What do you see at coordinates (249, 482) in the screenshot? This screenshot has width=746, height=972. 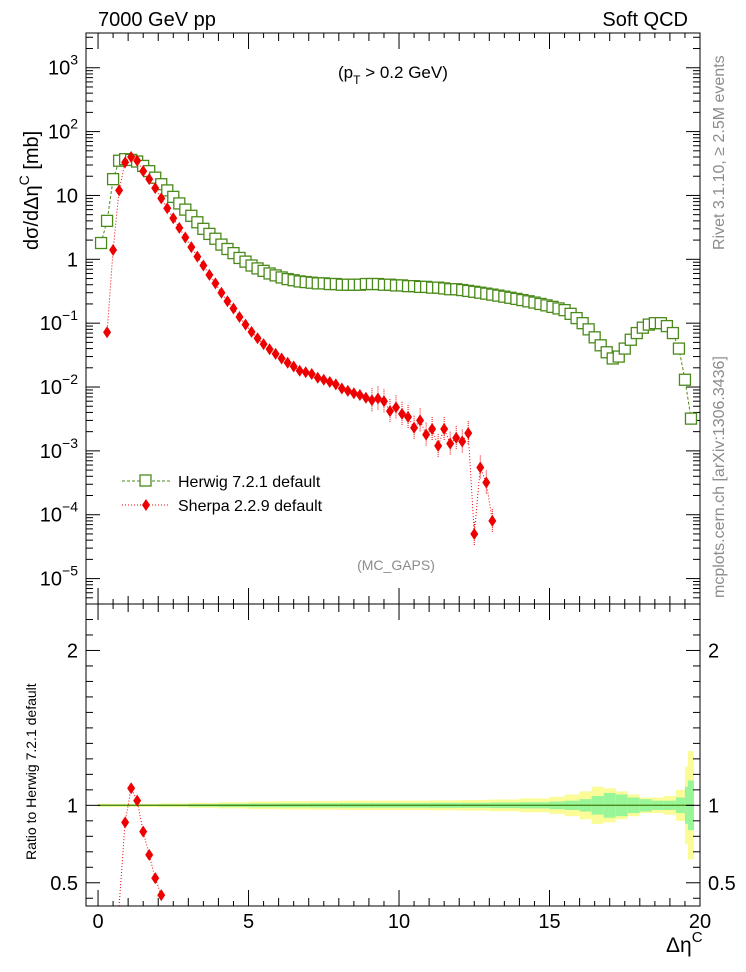 I see `legend-herwig-label: Herwig 7.2.1 default` at bounding box center [249, 482].